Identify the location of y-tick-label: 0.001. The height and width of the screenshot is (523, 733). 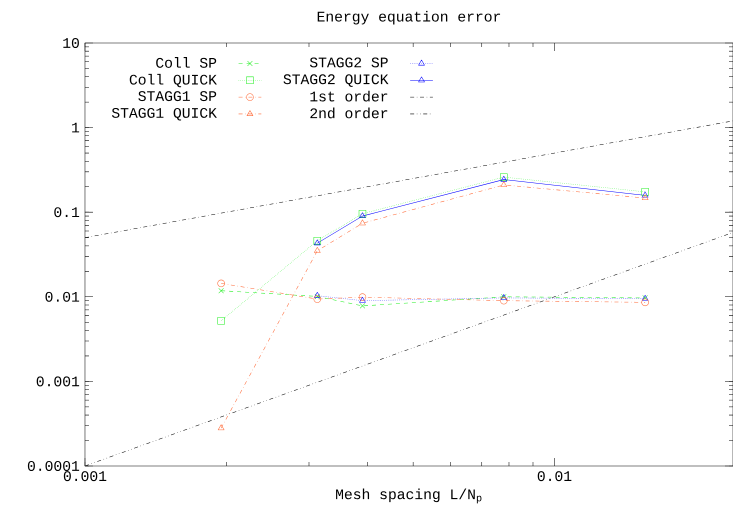
(58, 381).